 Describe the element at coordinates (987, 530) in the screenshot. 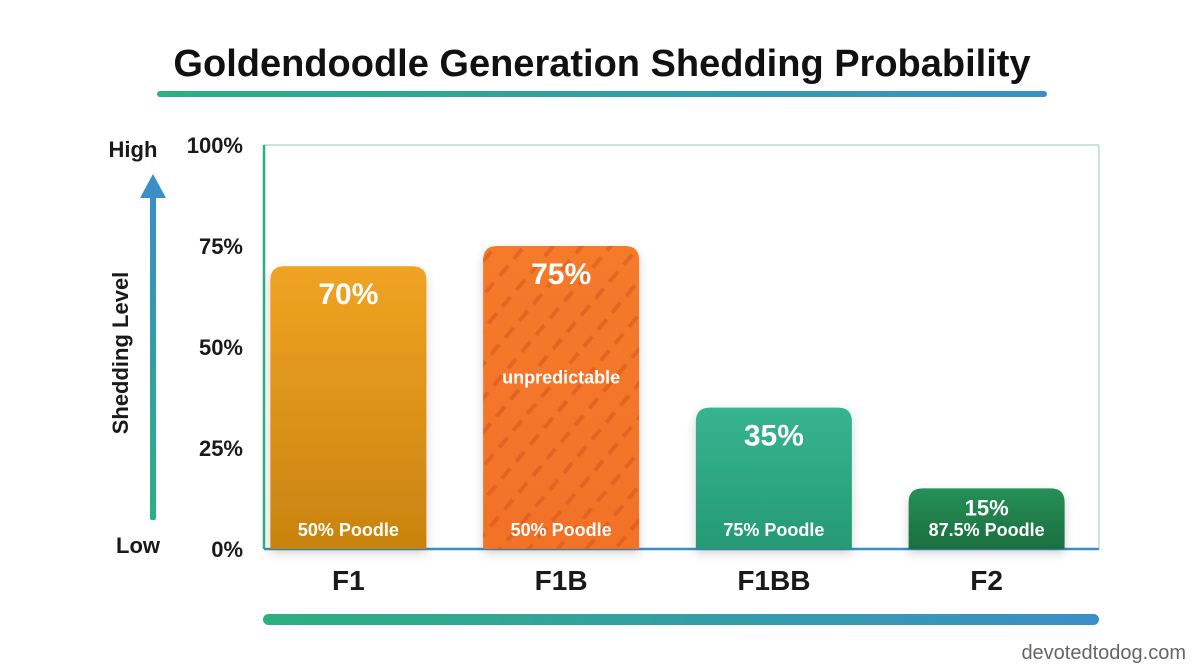

I see `bar-poodle-label: 87.5% Poodle` at that location.